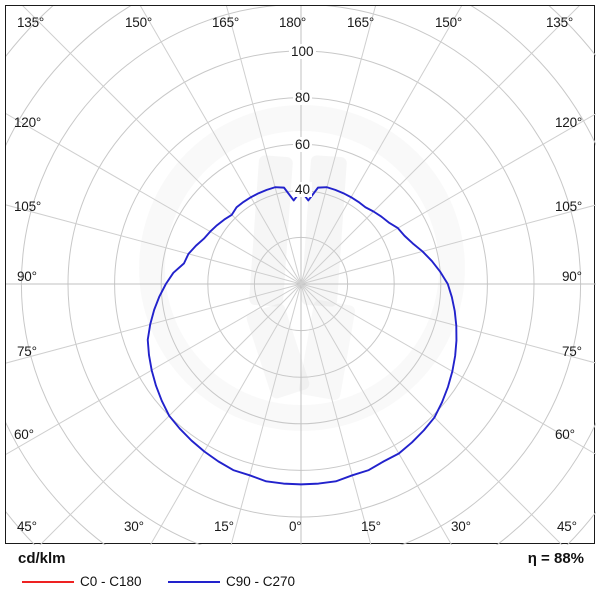 The height and width of the screenshot is (600, 600). I want to click on right-angle-label-3: 75°, so click(572, 351).